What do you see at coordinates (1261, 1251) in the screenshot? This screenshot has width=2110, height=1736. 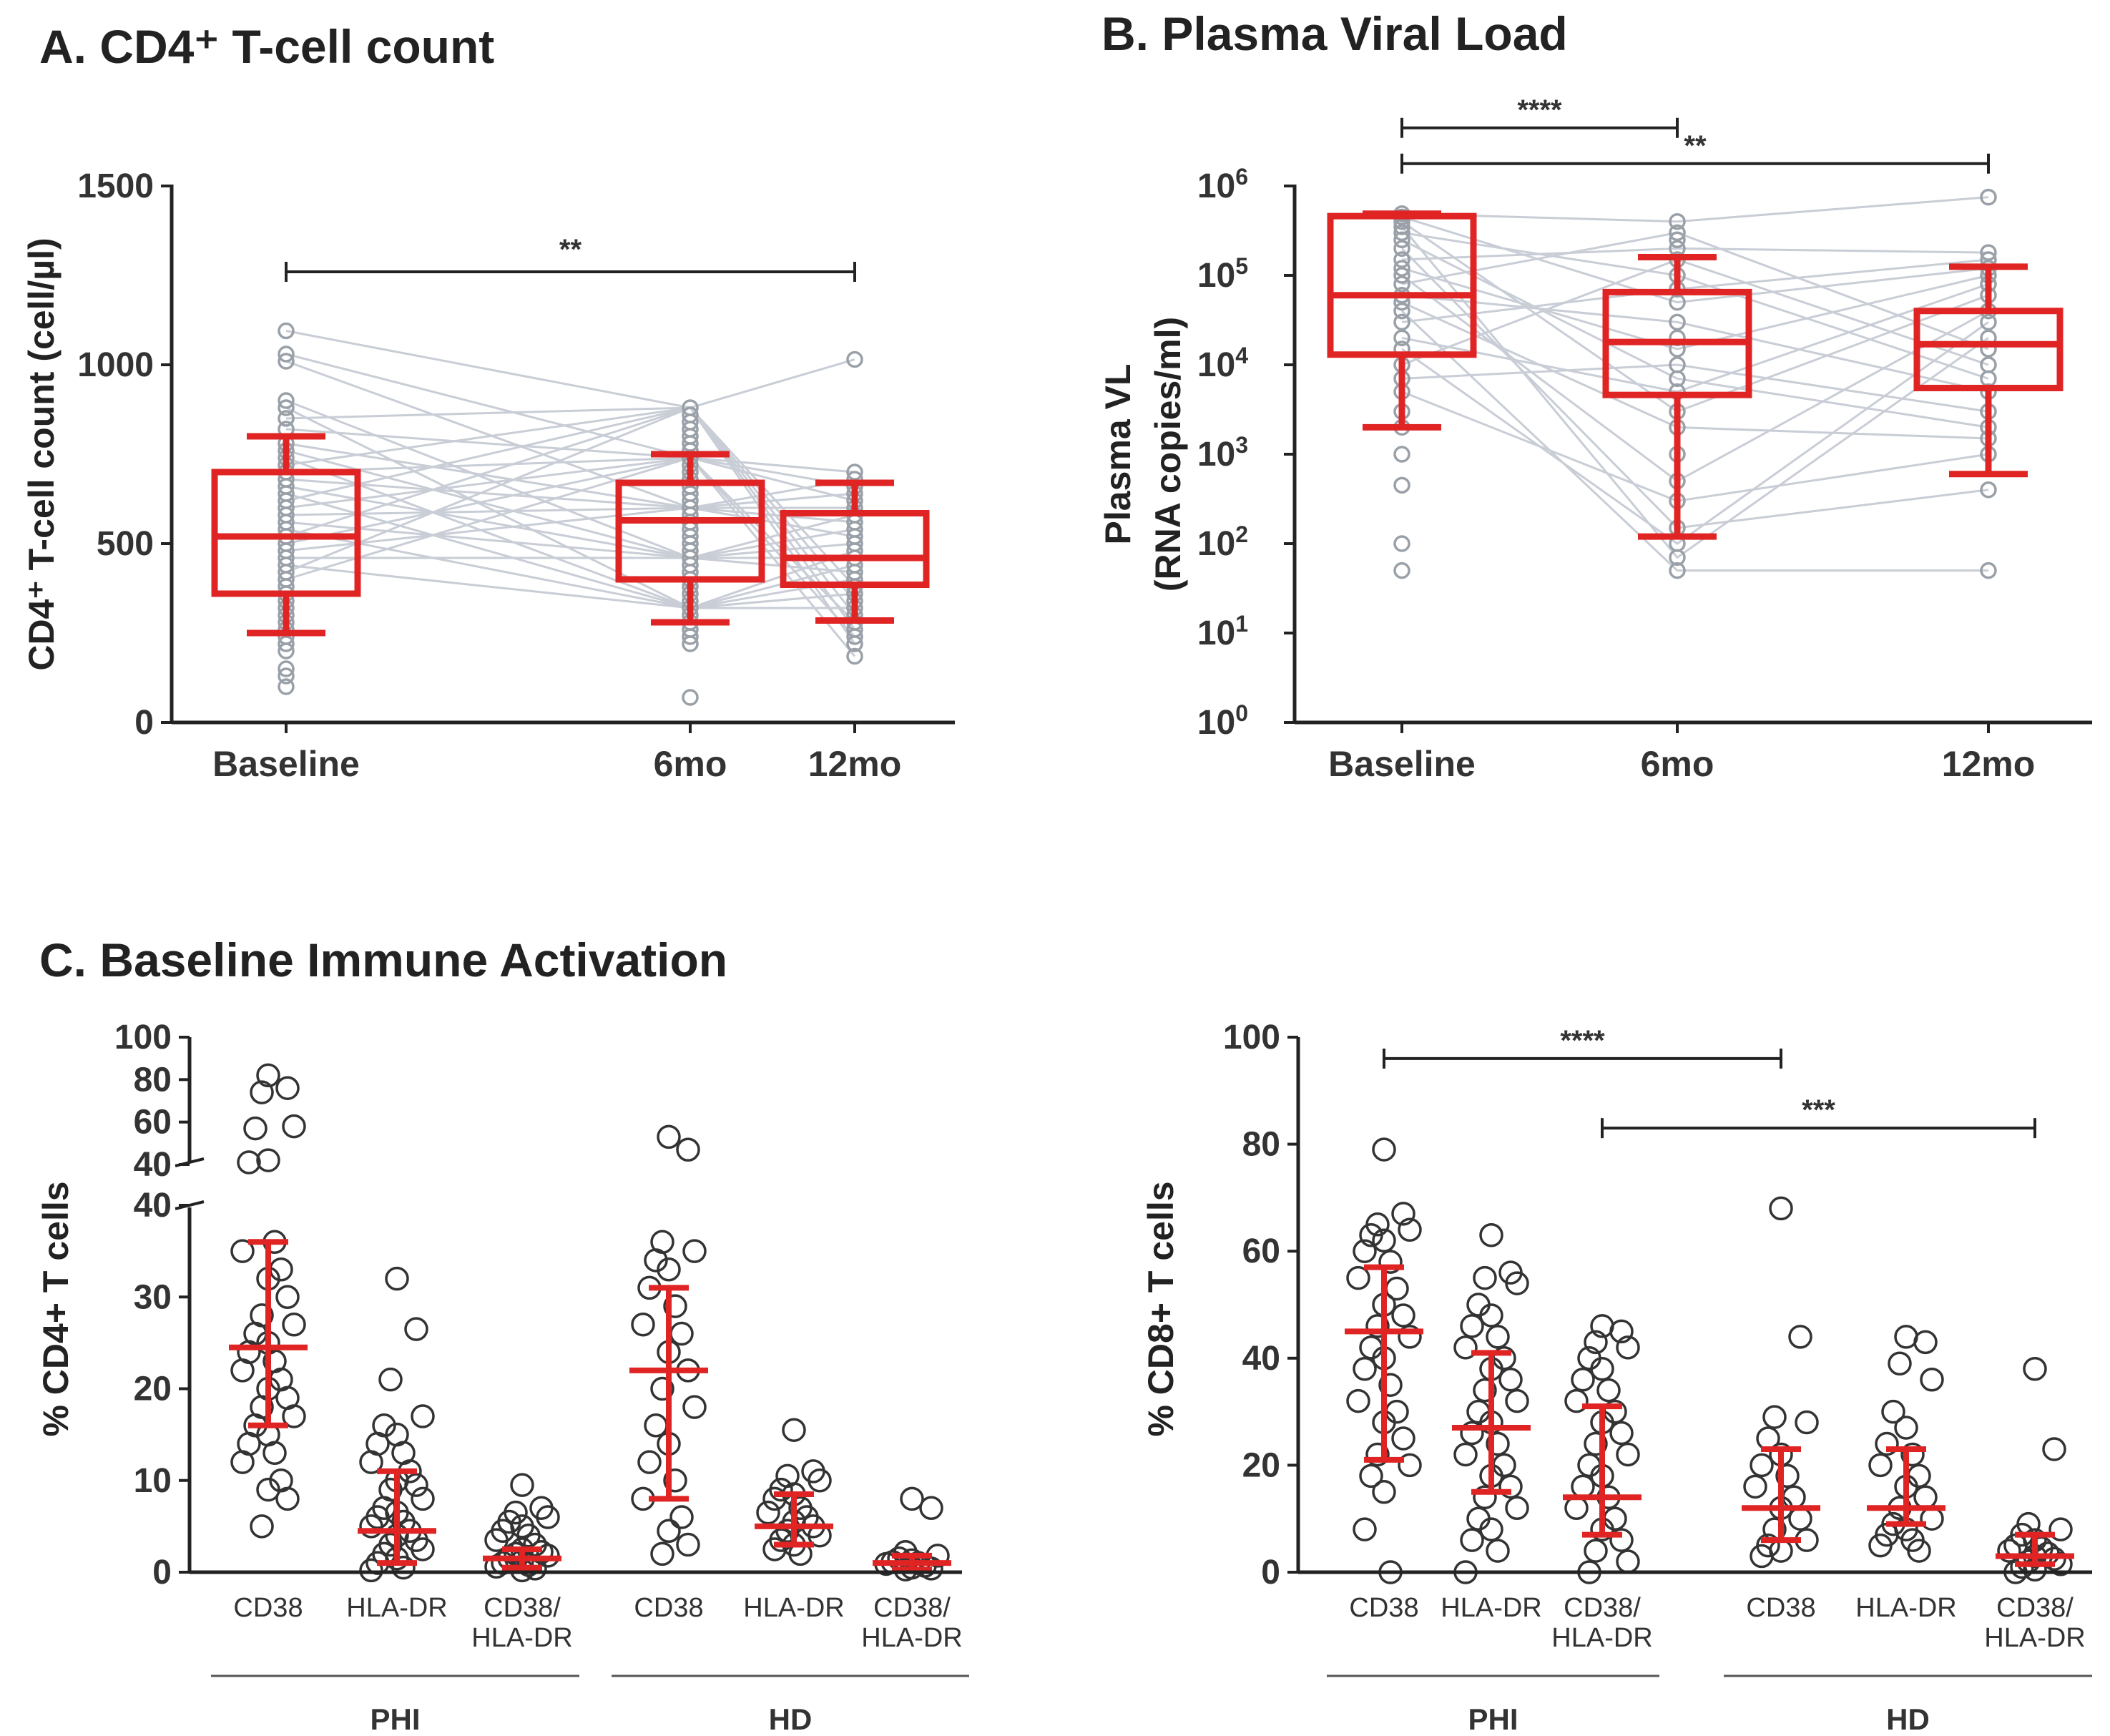 I see `y-tick-label: 60` at bounding box center [1261, 1251].